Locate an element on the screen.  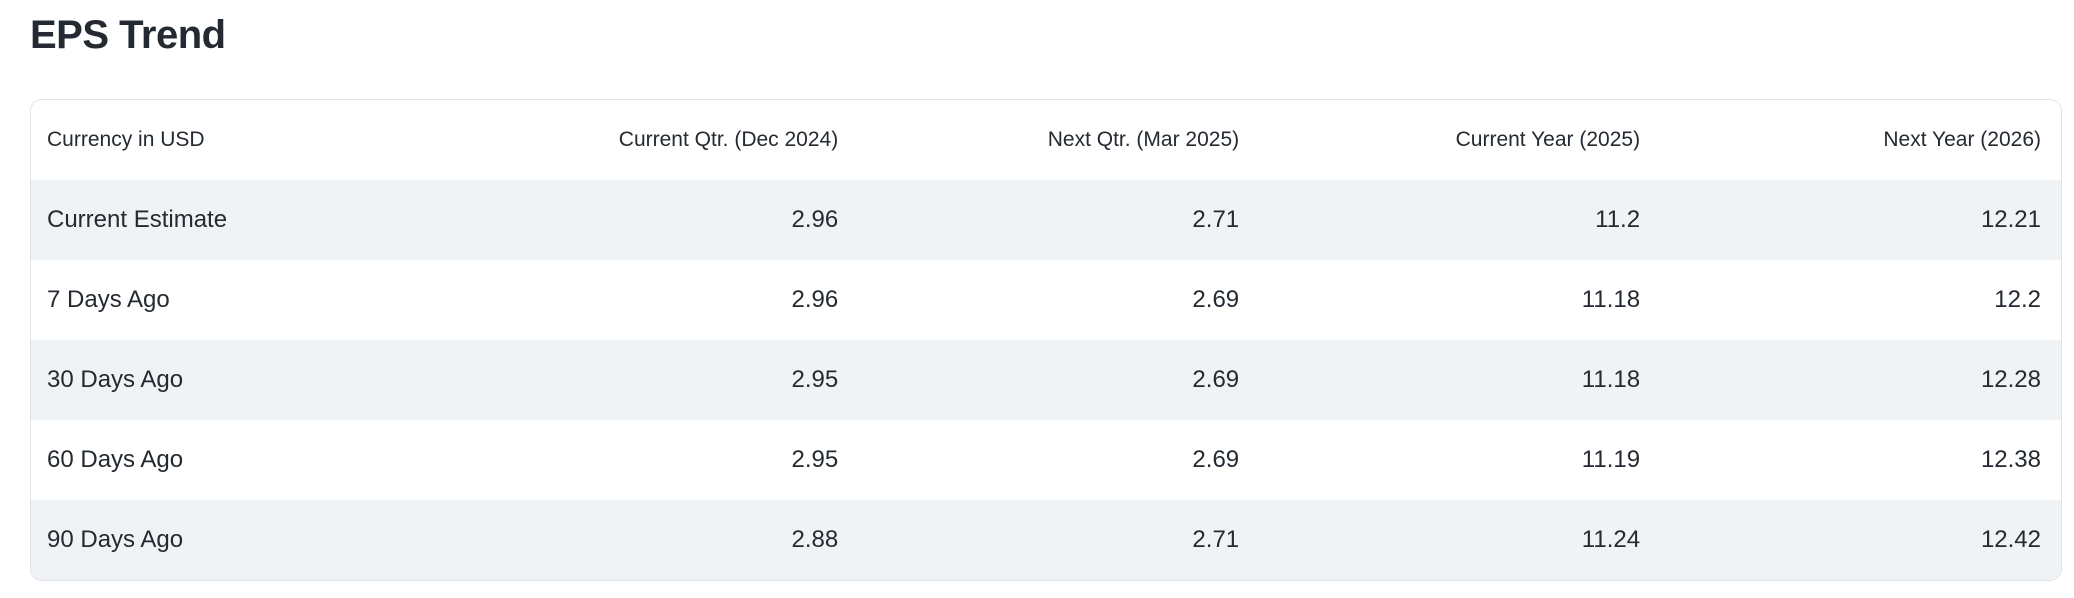
row-label: 60 Days Ago is located at coordinates (115, 459).